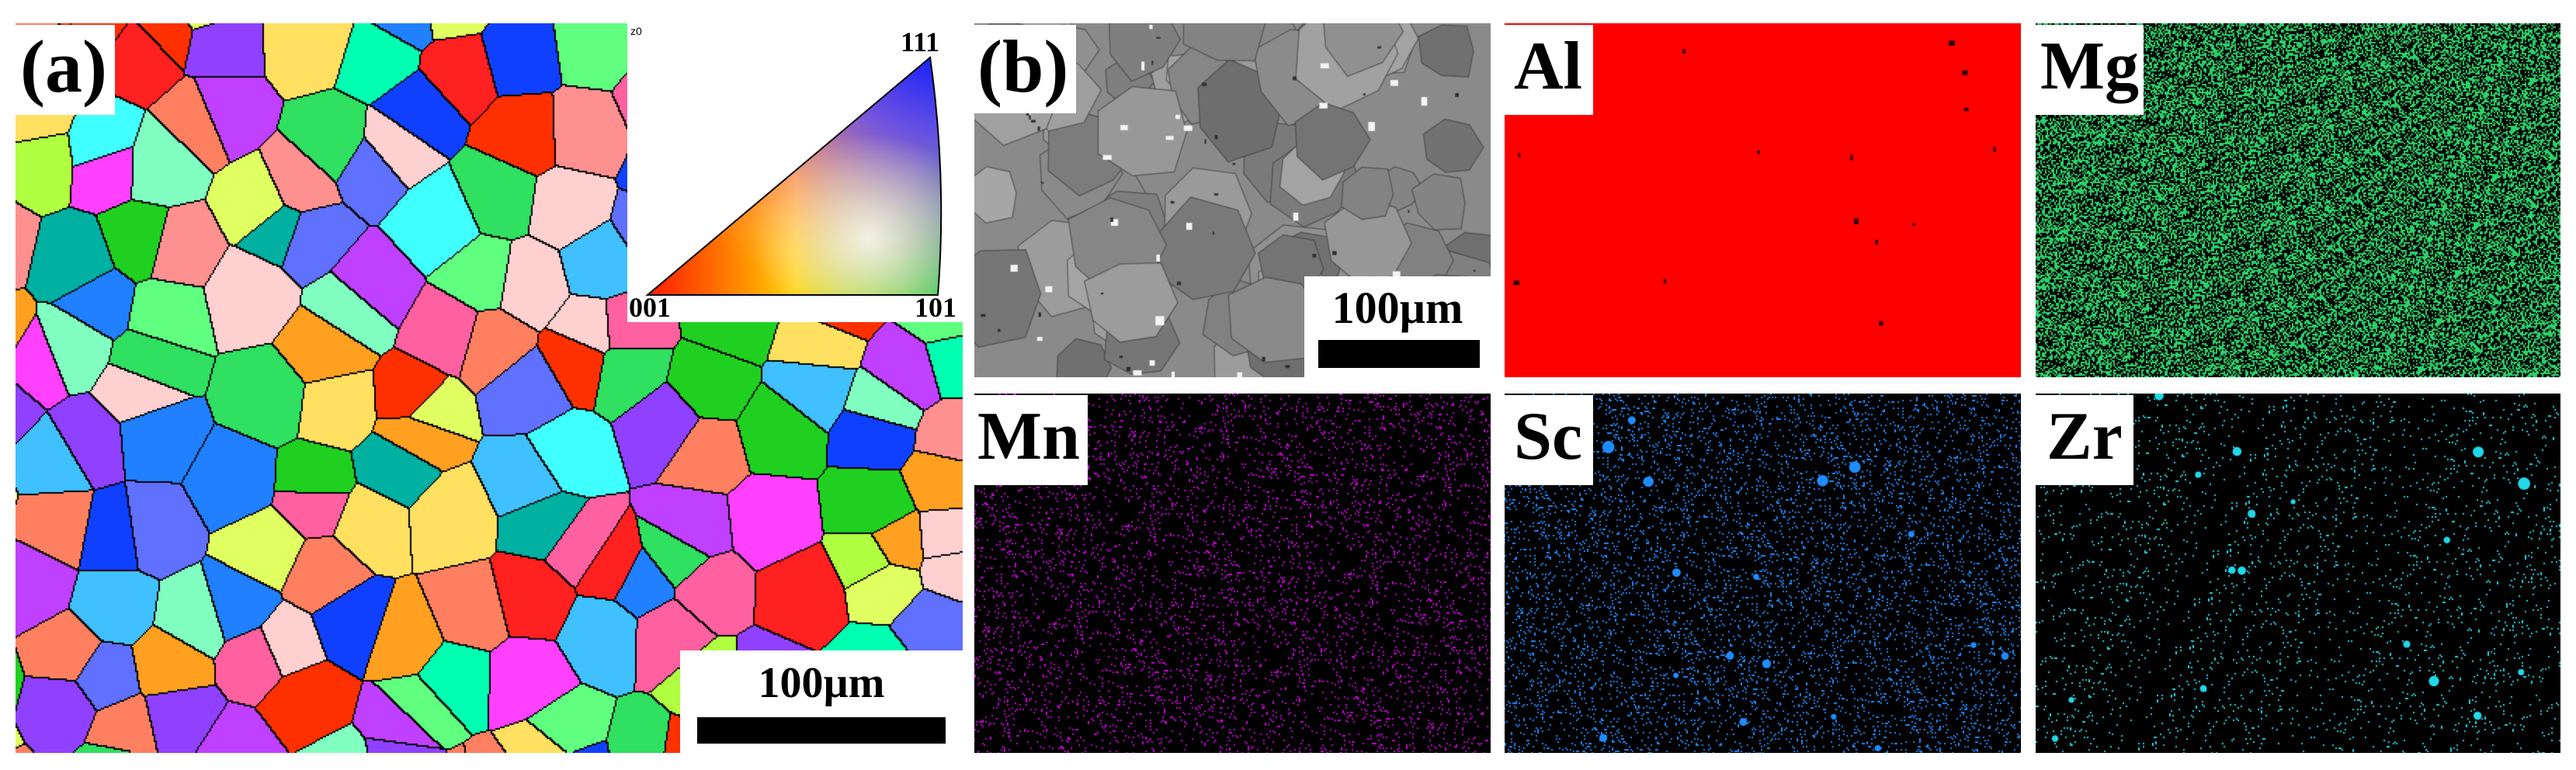 This screenshot has height=770, width=2576. Describe the element at coordinates (1025, 69) in the screenshot. I see `panel-b-label: (b)` at that location.